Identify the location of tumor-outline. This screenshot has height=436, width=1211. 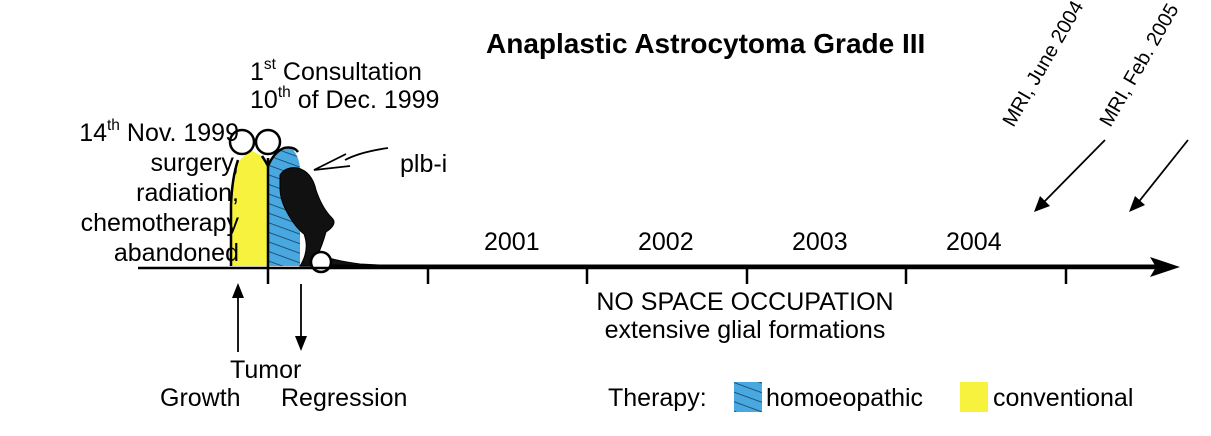
(264, 206).